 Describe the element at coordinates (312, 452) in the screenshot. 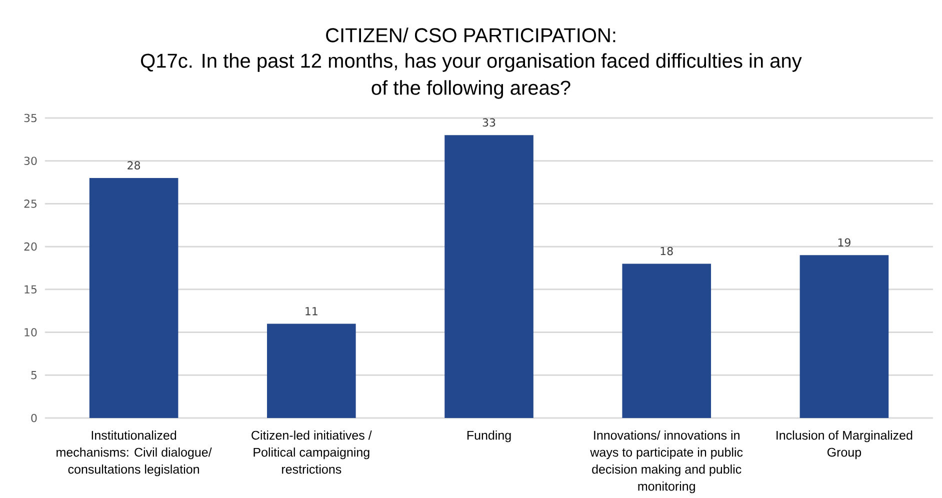

I see `x-tick-label: Citizen-led initiatives / Political campaigning restrictions` at that location.